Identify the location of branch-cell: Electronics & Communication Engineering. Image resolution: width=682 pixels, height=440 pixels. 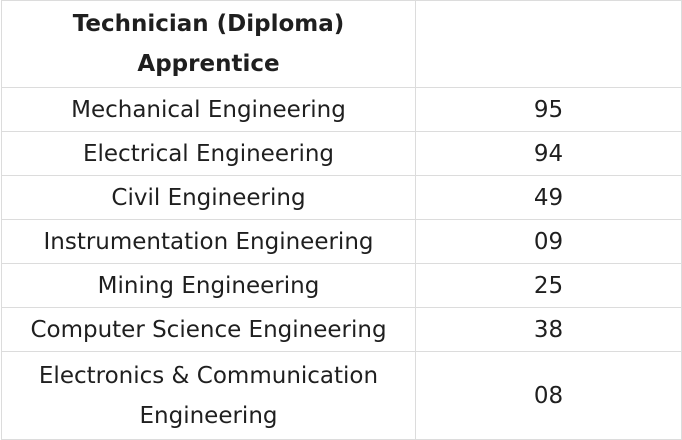
(208, 395).